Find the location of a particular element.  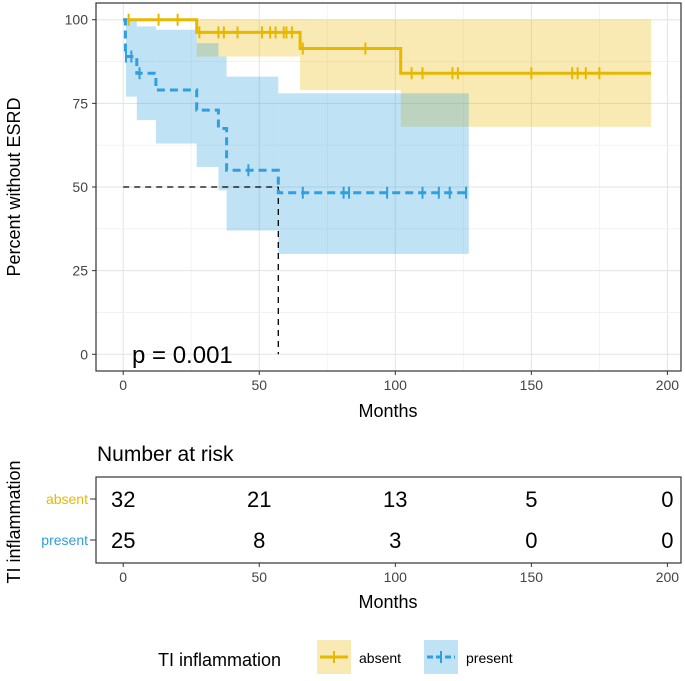

risk-table-background is located at coordinates (388, 520).